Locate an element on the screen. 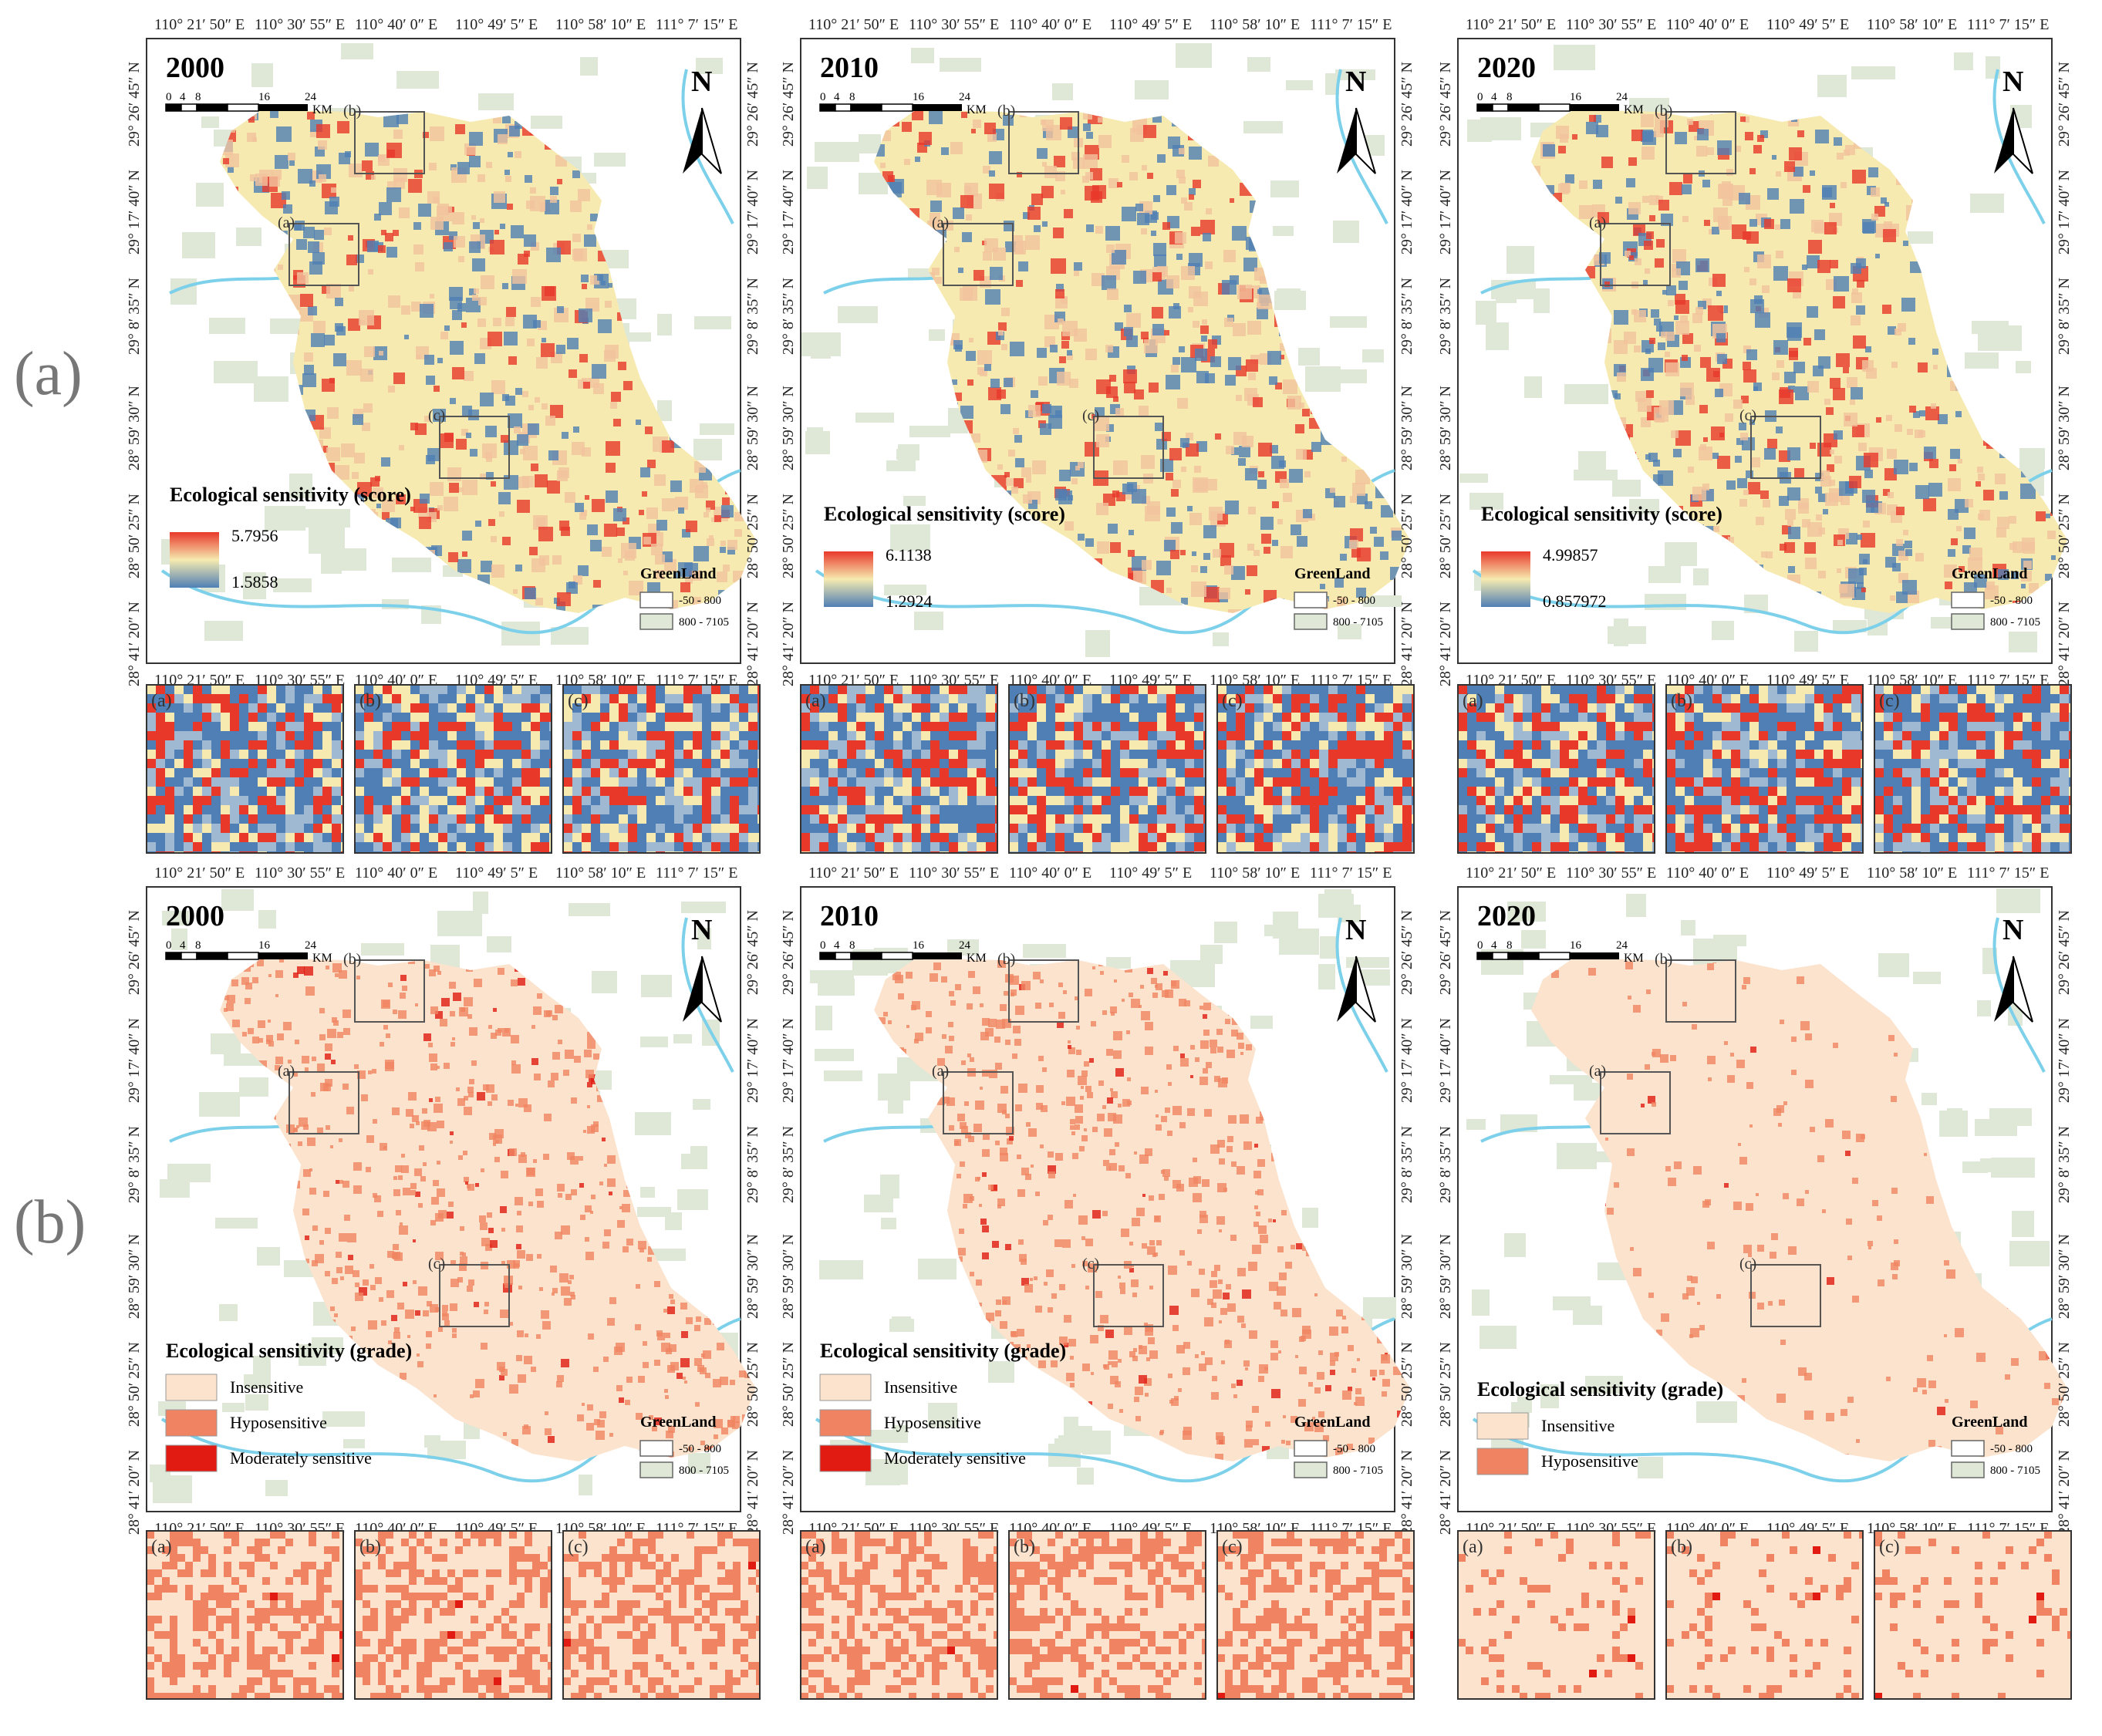  north-arrow: N is located at coordinates (702, 120).